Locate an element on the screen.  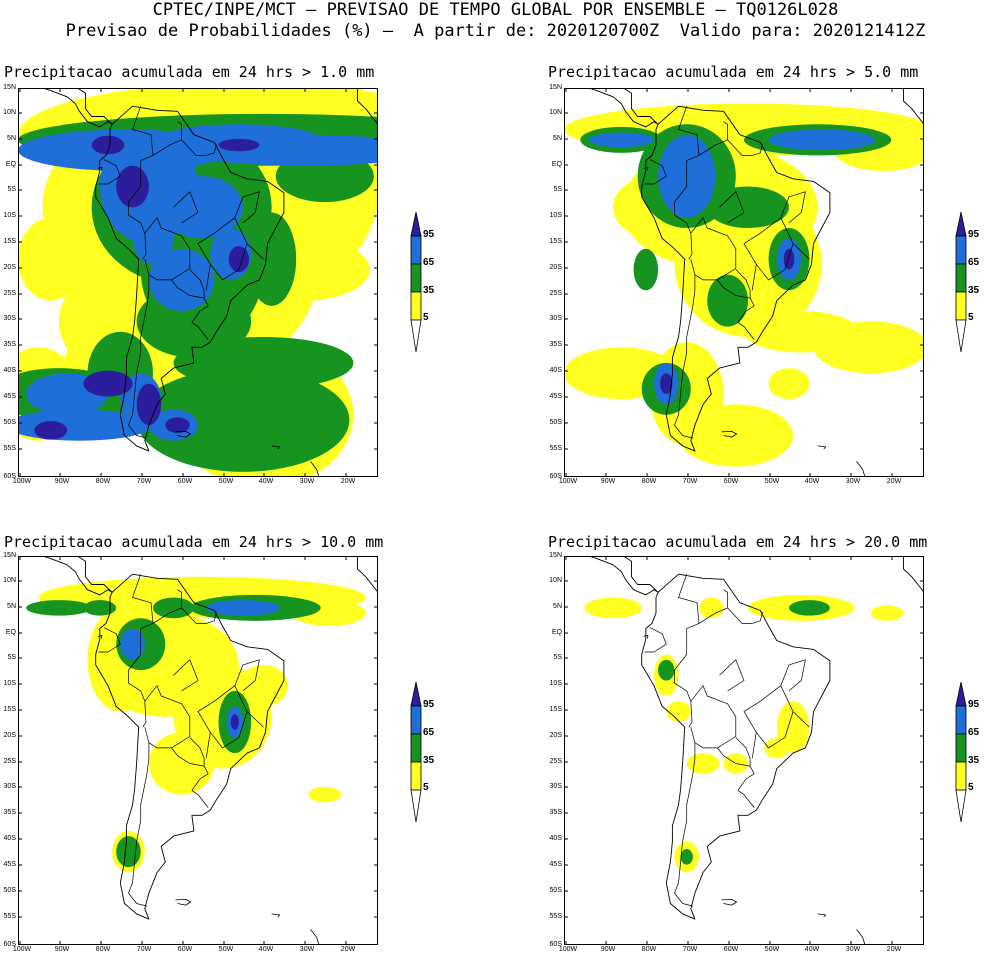
lon-label: 100W is located at coordinates (22, 481).